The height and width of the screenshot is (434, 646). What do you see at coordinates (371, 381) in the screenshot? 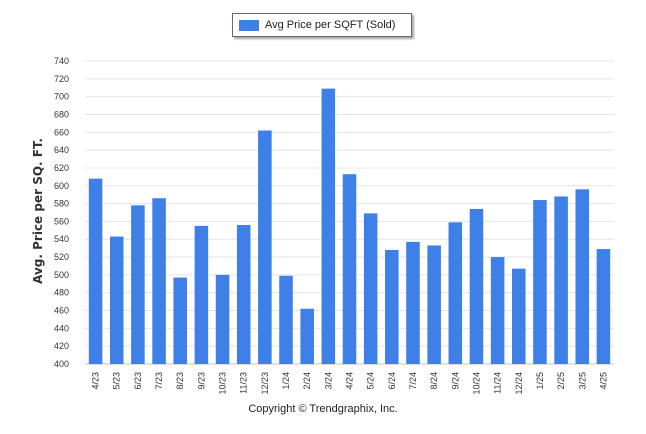
I see `x-tick-label: 5/24` at bounding box center [371, 381].